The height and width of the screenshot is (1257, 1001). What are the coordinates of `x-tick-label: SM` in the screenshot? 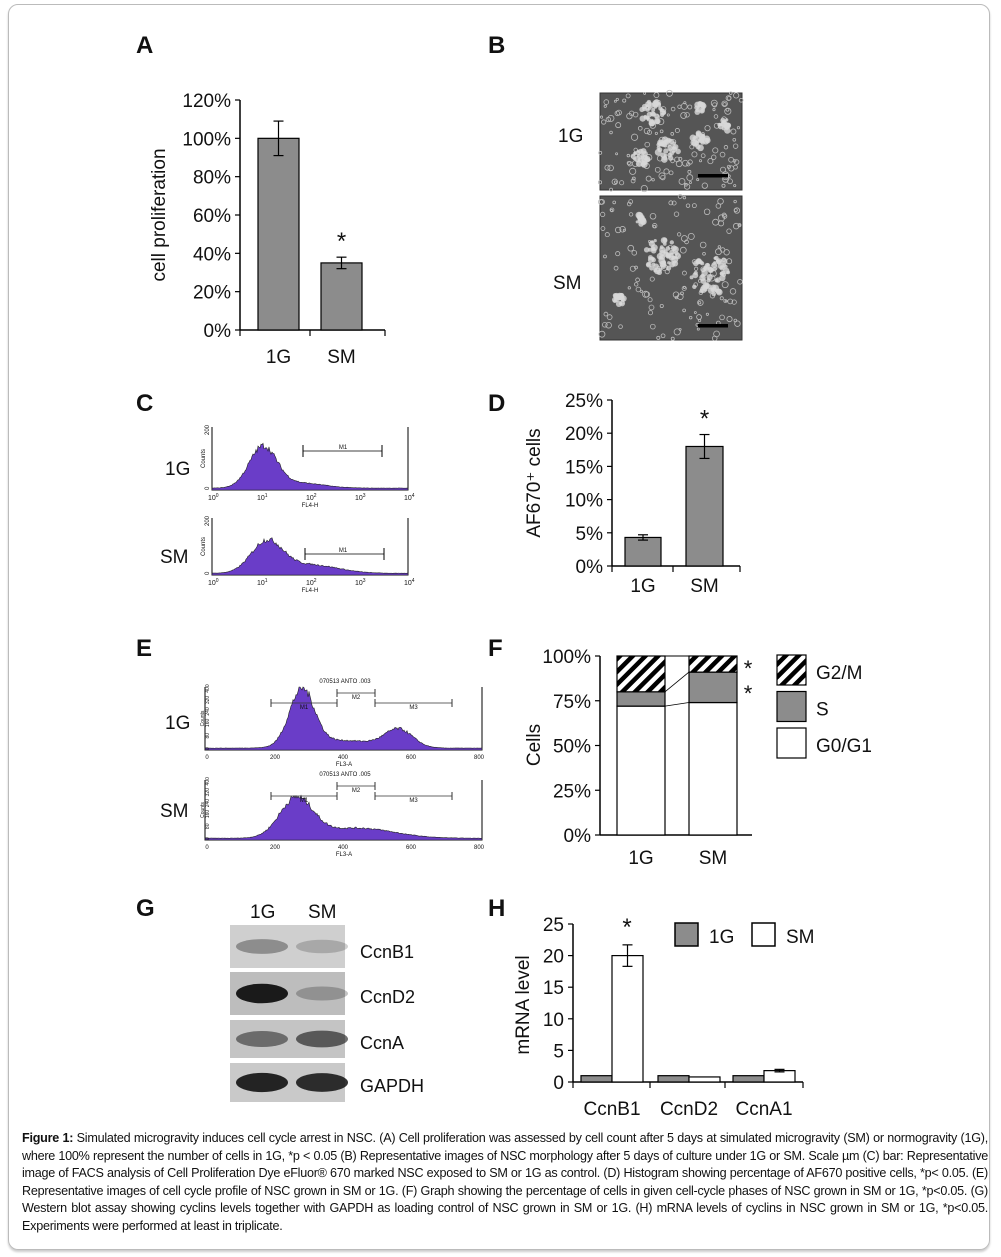 It's located at (704, 586).